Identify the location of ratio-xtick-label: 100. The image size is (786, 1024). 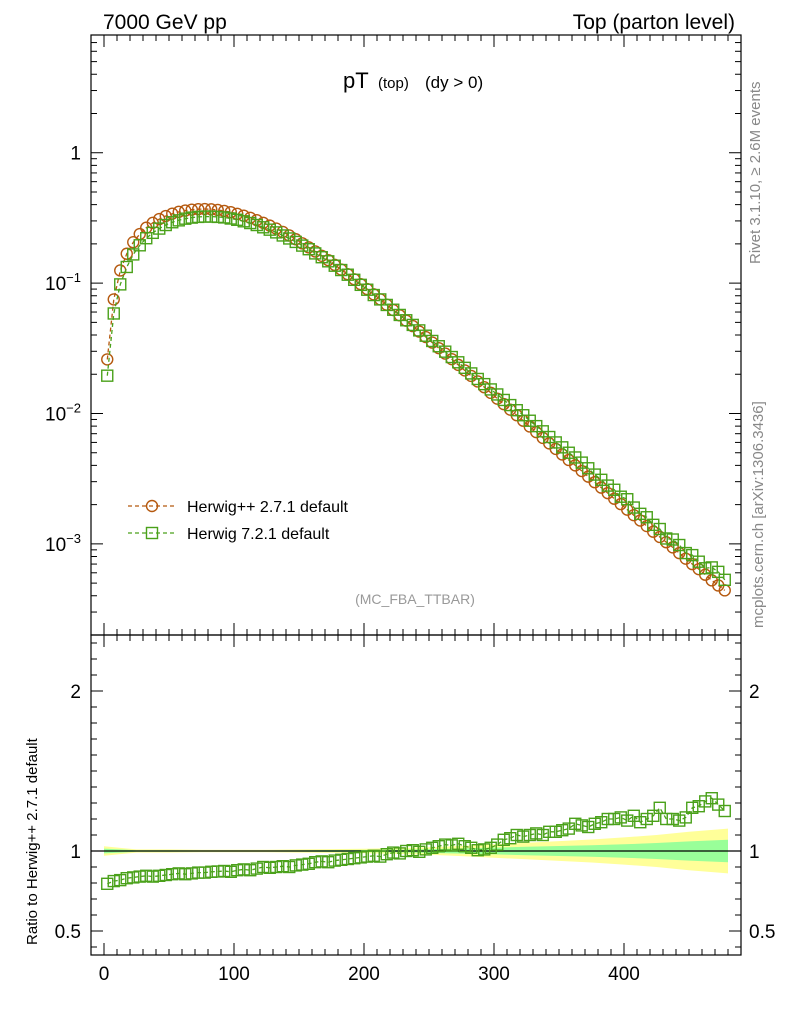
(234, 974).